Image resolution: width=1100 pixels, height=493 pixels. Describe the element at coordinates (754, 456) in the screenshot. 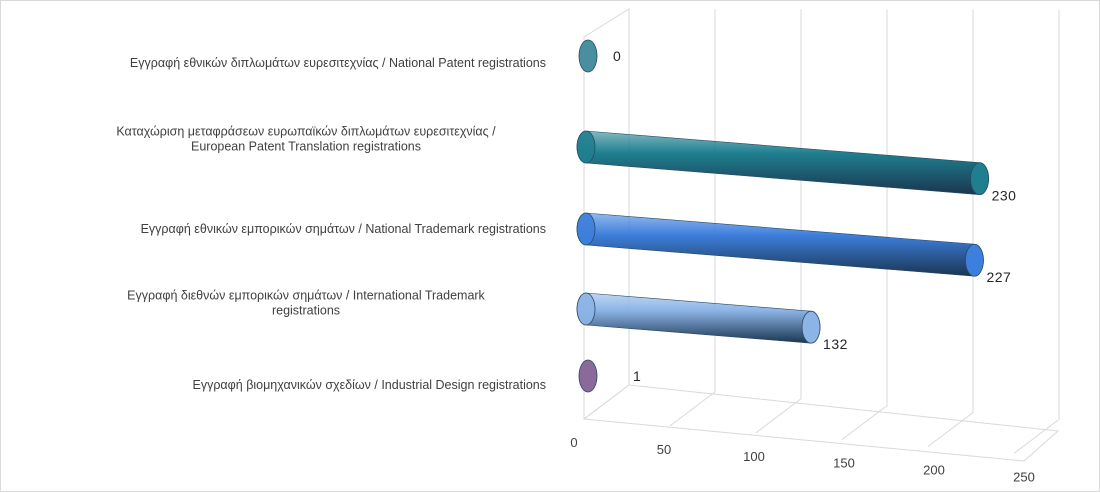

I see `tick-label: 100` at that location.